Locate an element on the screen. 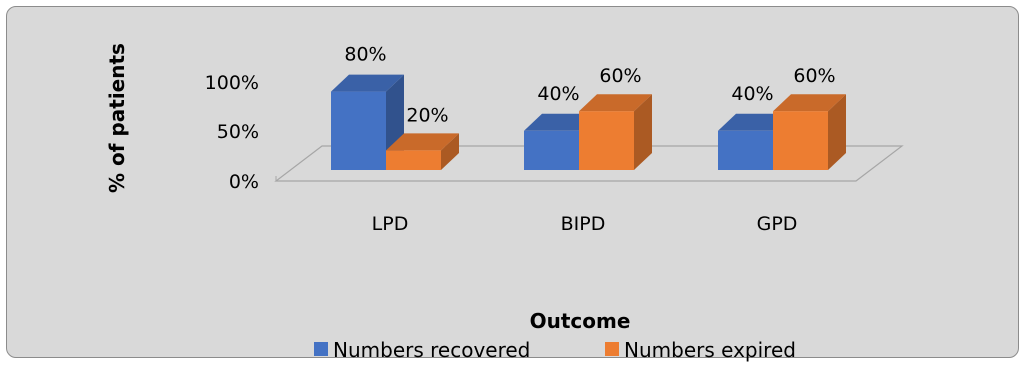 This screenshot has width=1029, height=368. bars is located at coordinates (588, 122).